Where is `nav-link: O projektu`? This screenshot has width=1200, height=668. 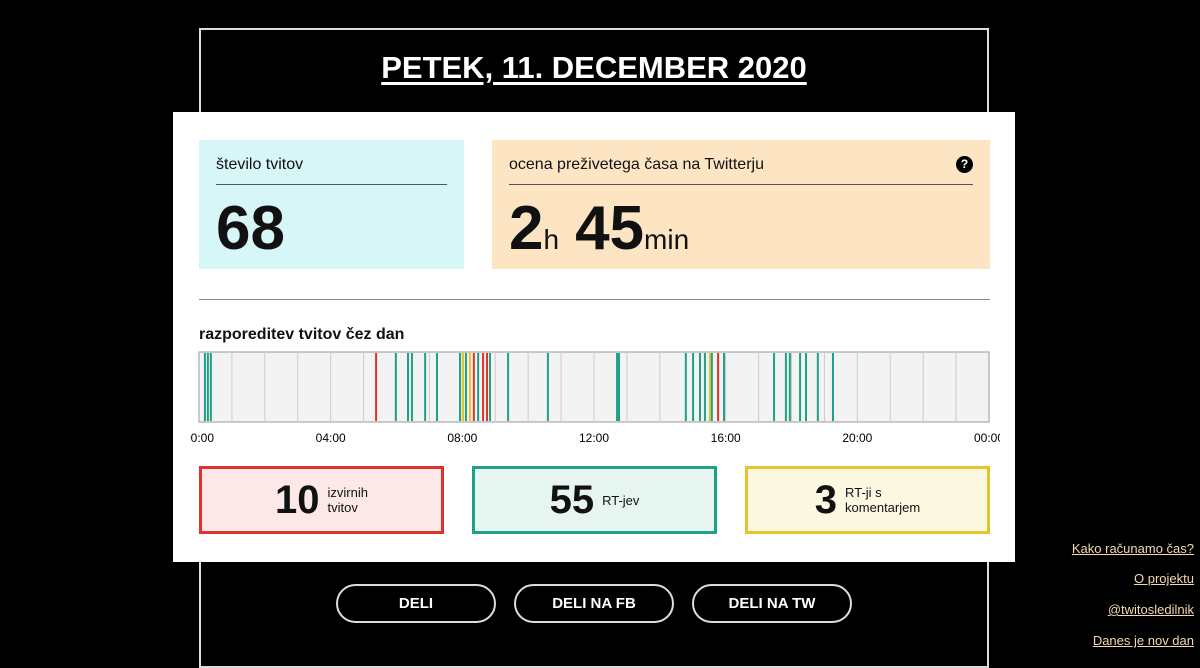
nav-link: O projektu is located at coordinates (1164, 578).